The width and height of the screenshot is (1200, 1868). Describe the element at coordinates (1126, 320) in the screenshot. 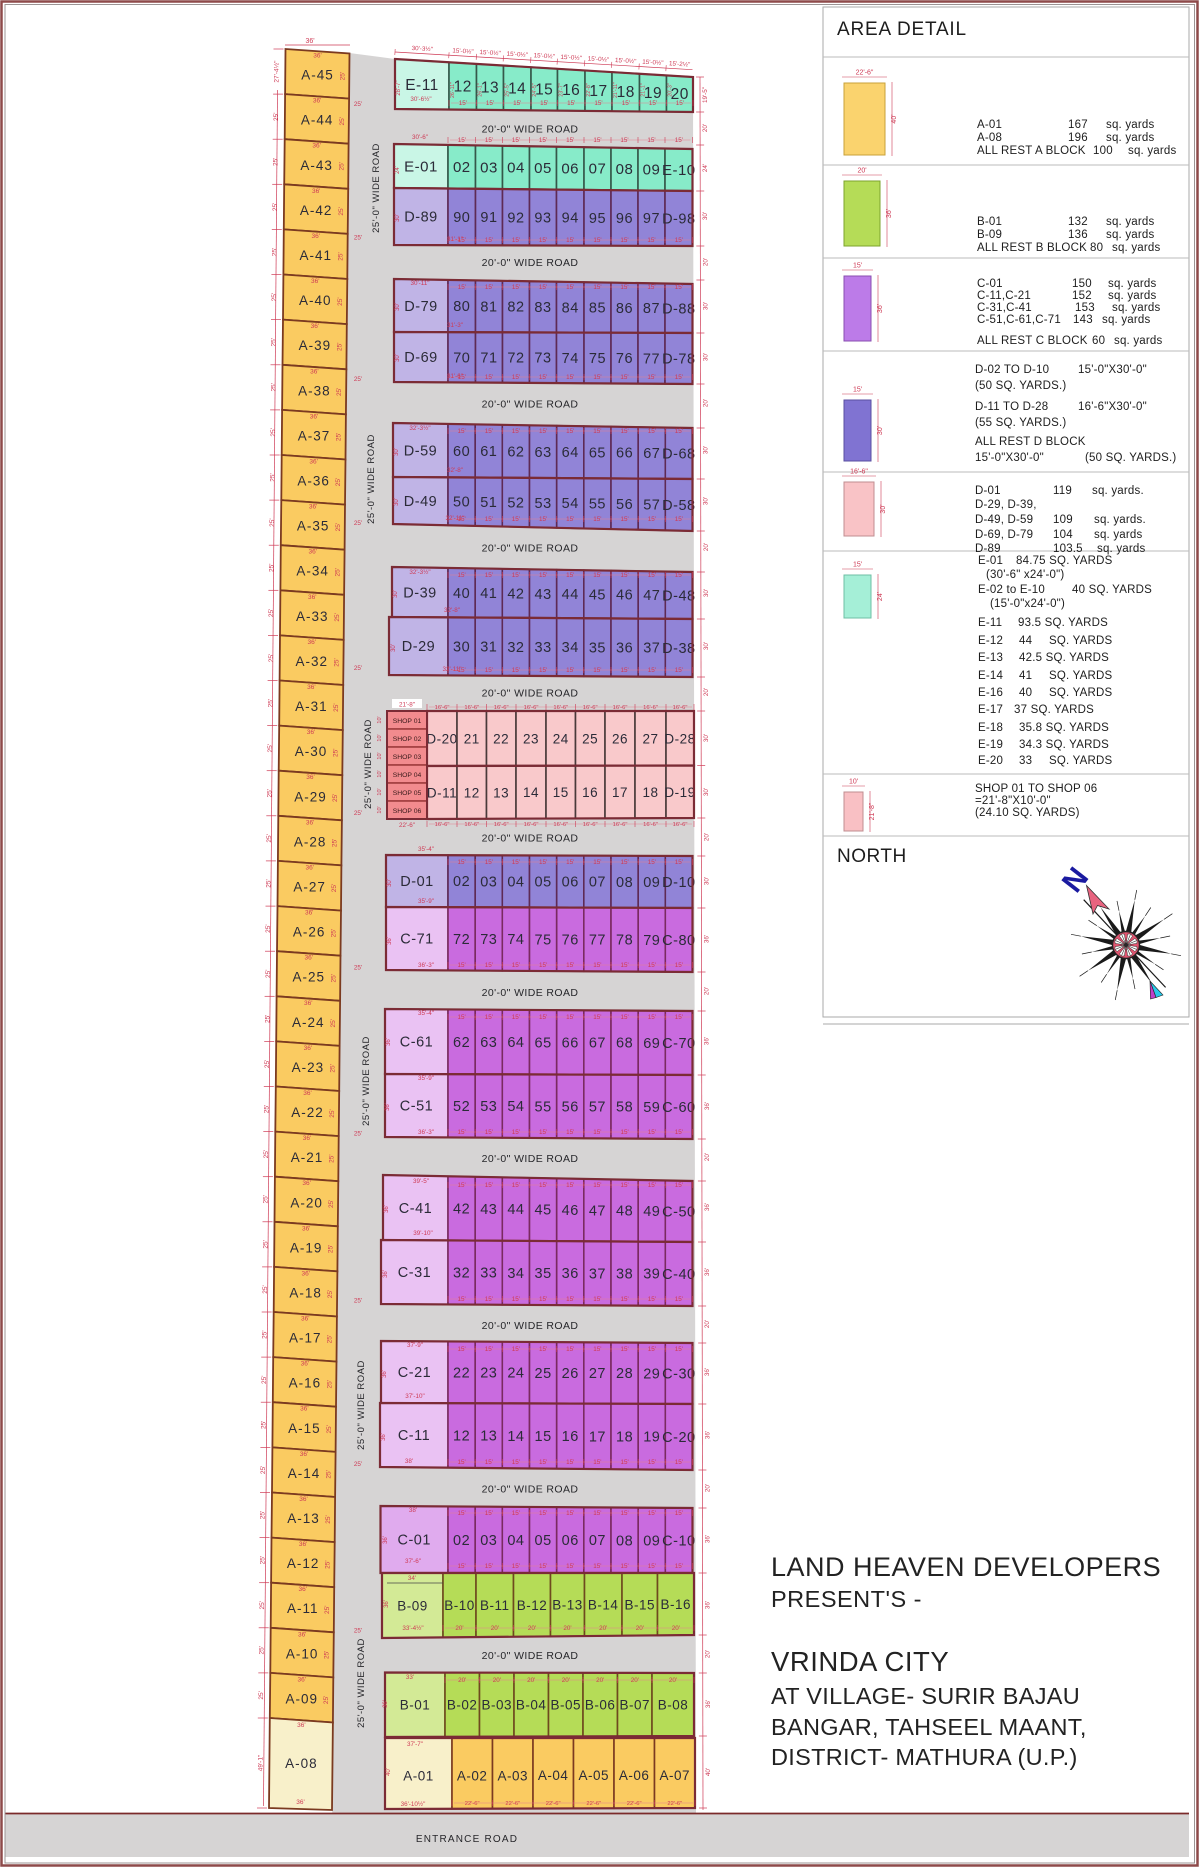

I see `svg-text: sq. yards` at that location.